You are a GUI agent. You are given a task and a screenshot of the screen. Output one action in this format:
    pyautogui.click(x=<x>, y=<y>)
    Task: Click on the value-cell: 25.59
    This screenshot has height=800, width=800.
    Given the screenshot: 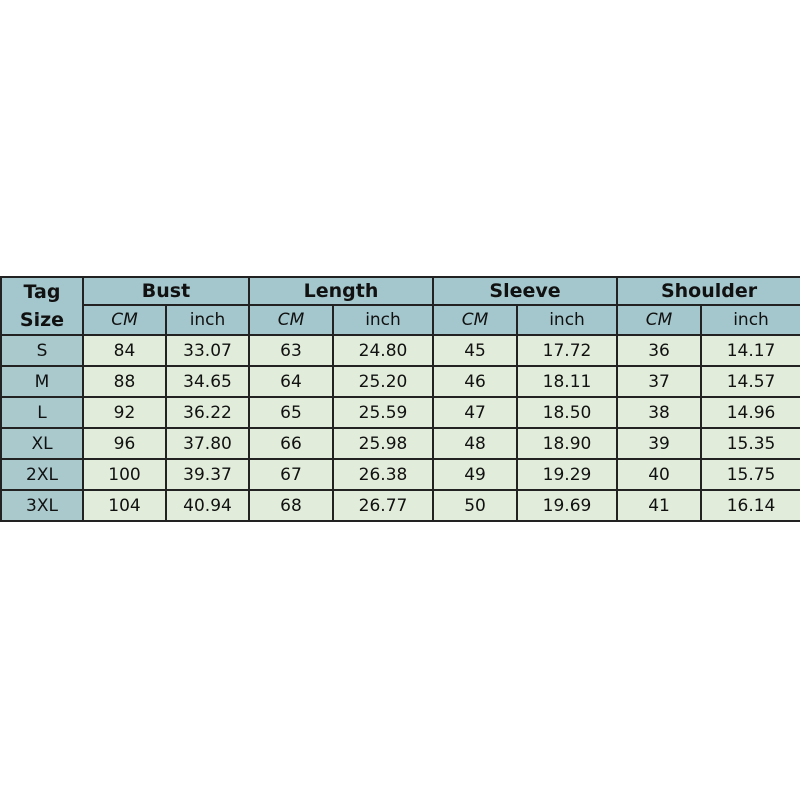 What is the action you would take?
    pyautogui.click(x=383, y=412)
    